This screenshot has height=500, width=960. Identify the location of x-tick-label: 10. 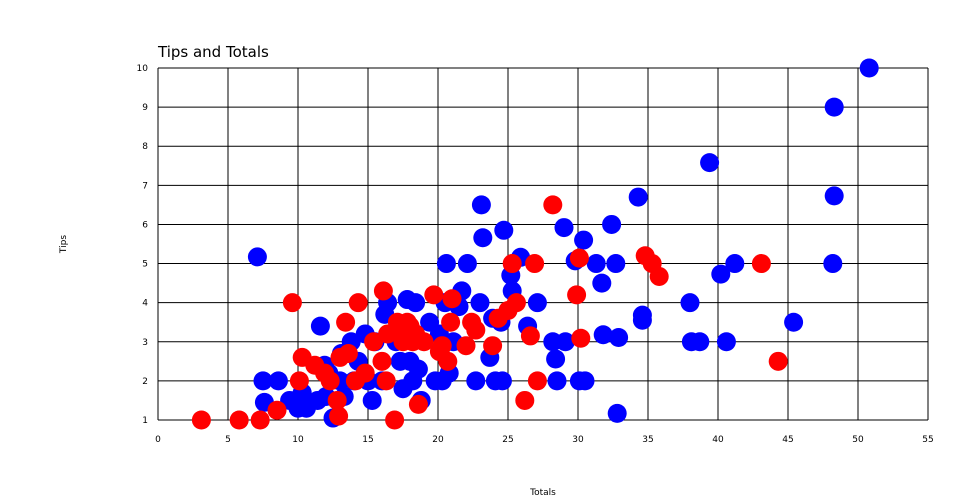
(298, 440).